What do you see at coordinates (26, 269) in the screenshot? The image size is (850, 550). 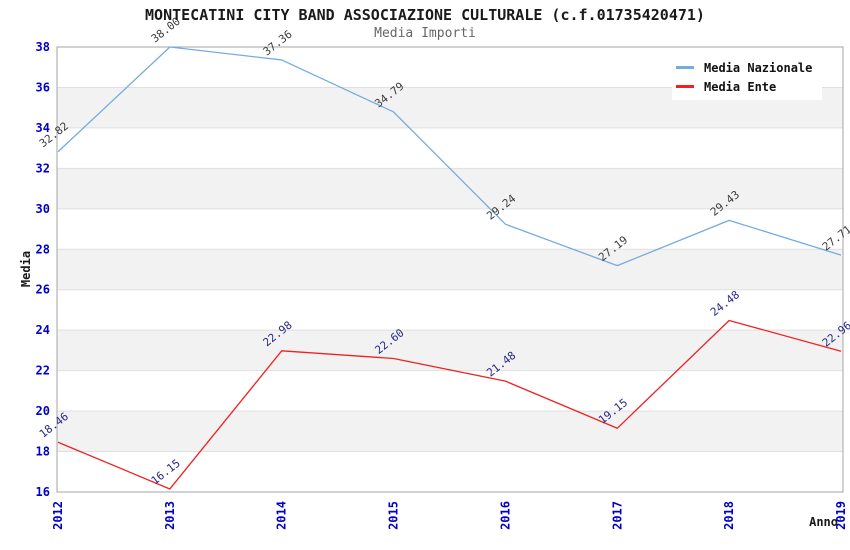 I see `y-axis-title: Media` at bounding box center [26, 269].